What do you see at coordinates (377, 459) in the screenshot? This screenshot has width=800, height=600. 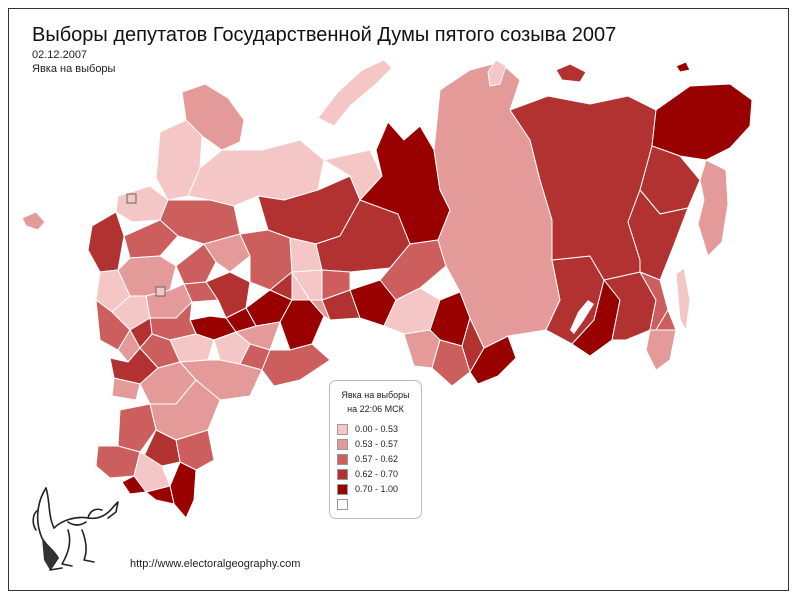 I see `legend-label: 0.57 - 0.62` at bounding box center [377, 459].